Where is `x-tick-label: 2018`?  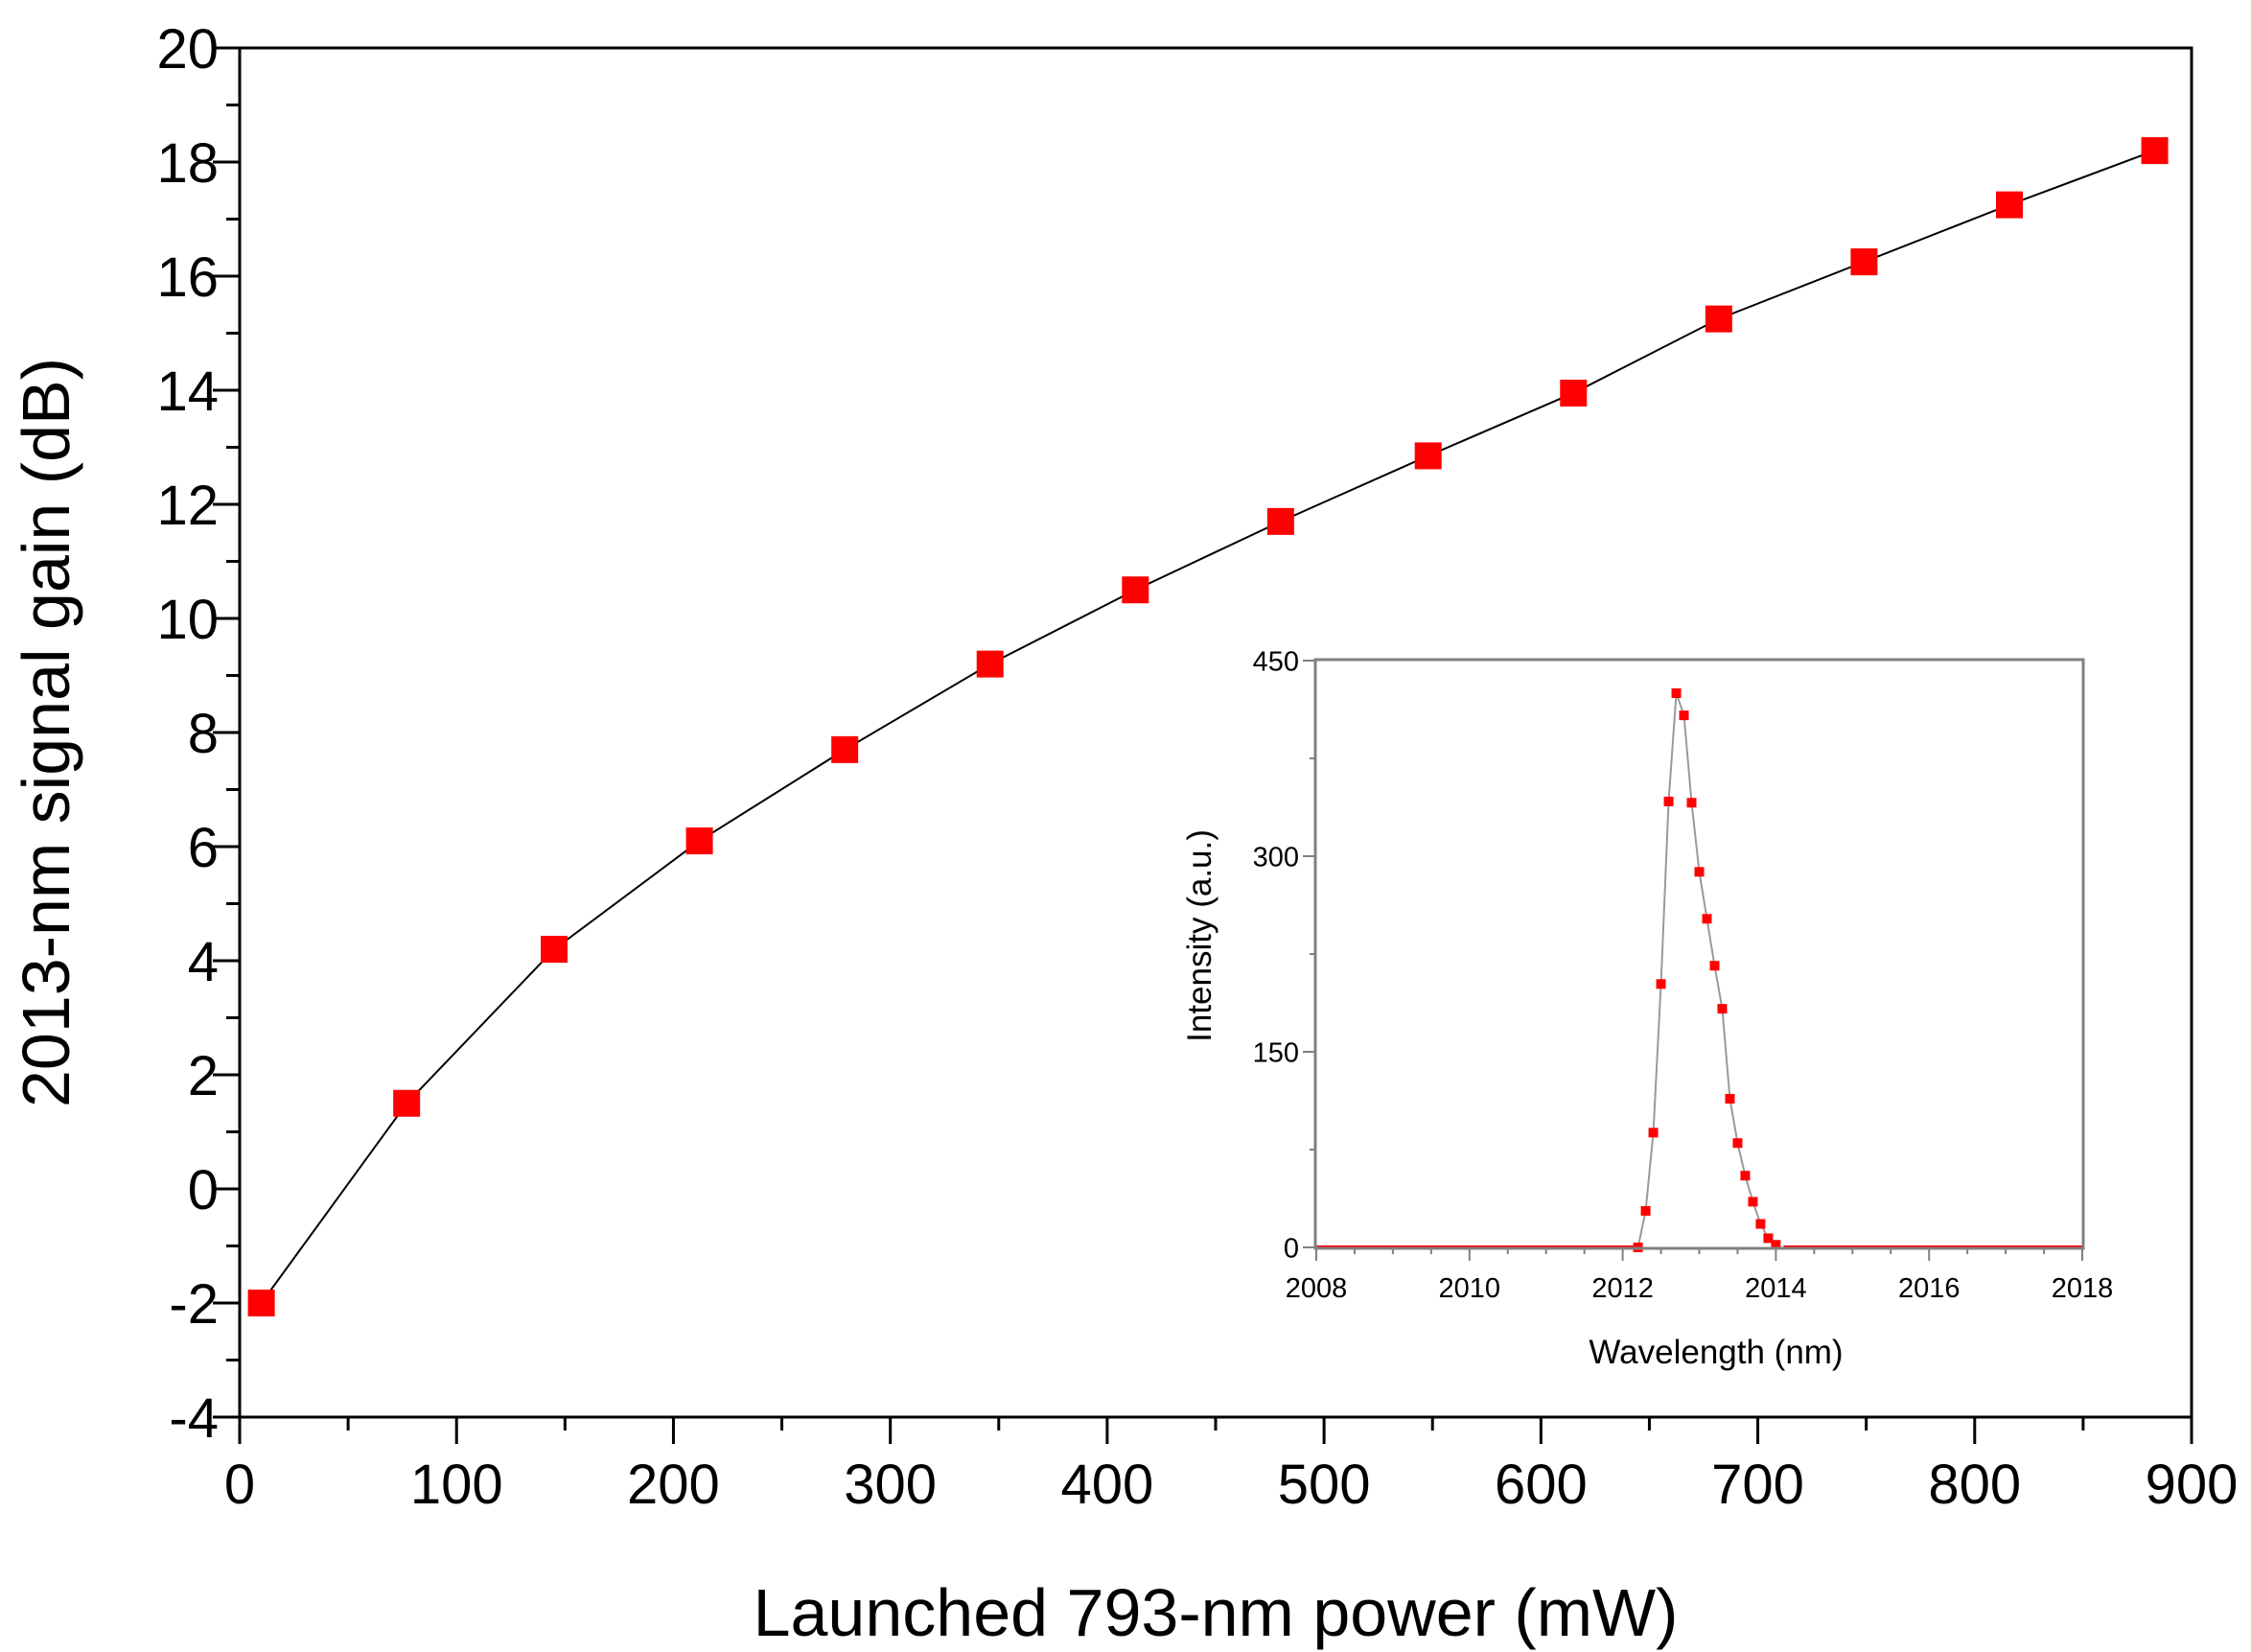 x-tick-label: 2018 is located at coordinates (2083, 1288).